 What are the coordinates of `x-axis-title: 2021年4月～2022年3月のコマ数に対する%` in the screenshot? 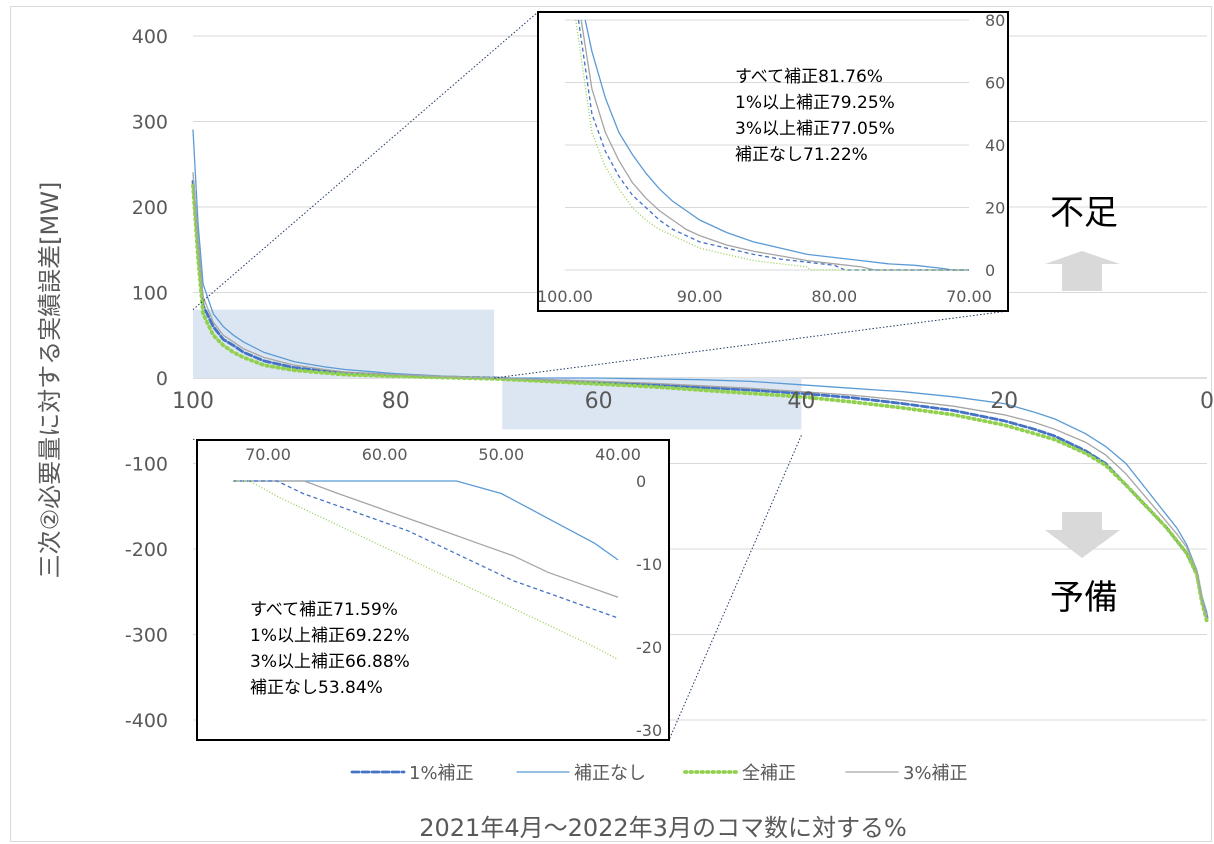 It's located at (663, 828).